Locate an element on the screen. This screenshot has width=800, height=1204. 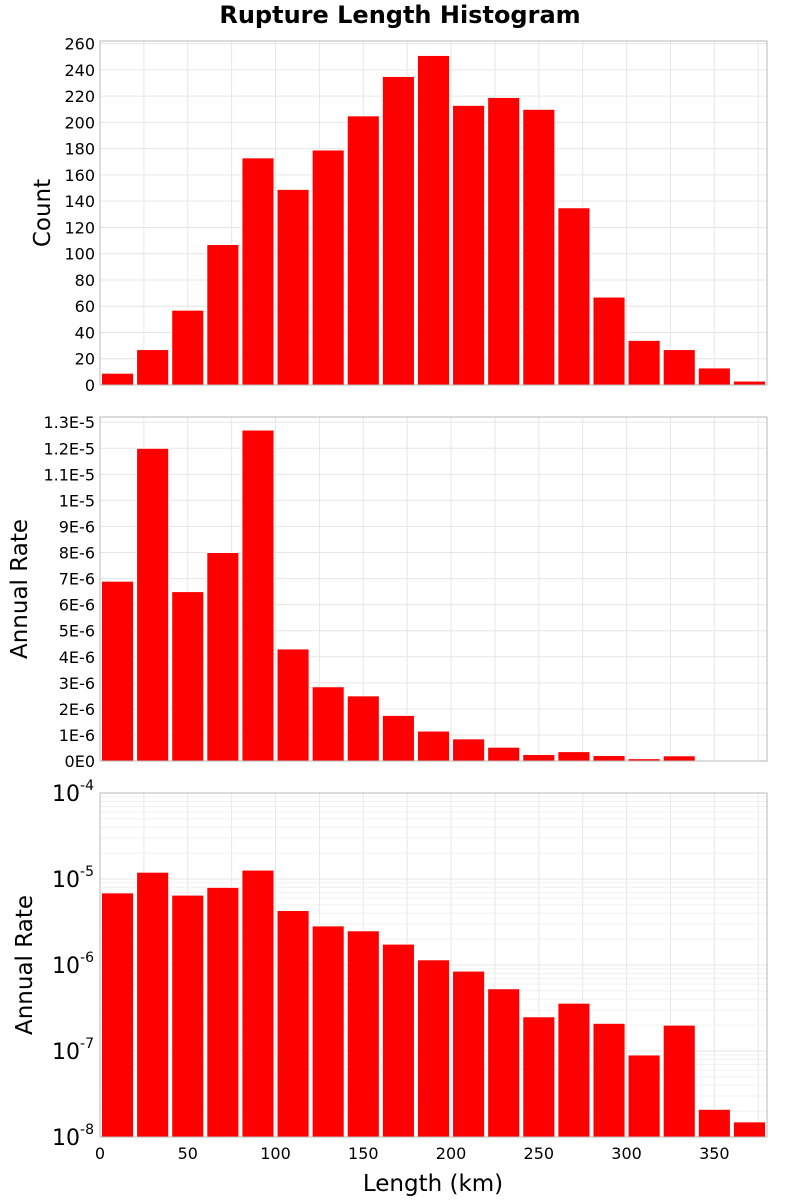
x-tick-label: 300 is located at coordinates (626, 1153).